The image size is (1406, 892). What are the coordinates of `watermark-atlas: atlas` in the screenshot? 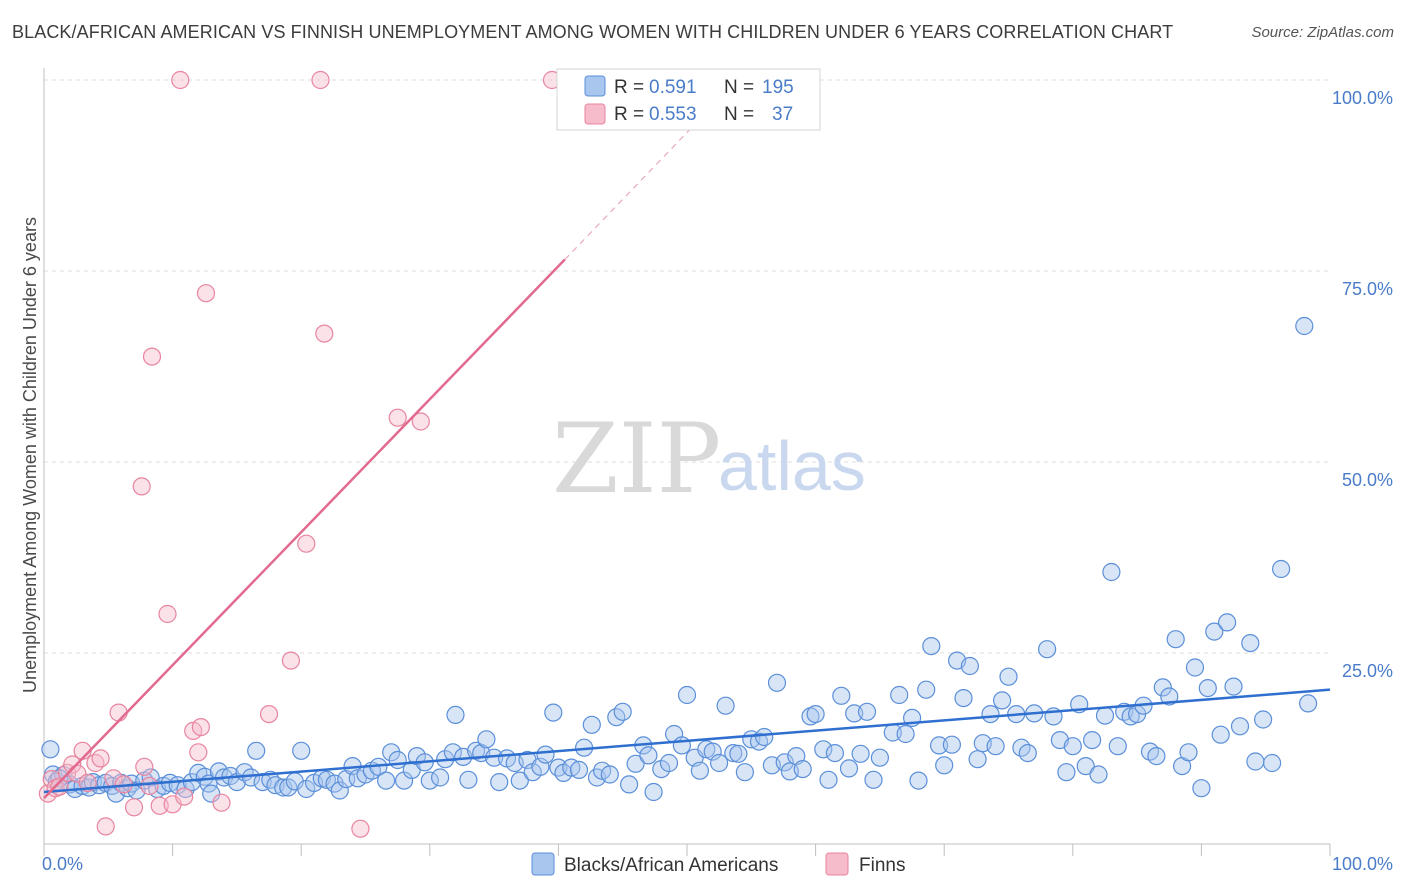 It's located at (792, 466).